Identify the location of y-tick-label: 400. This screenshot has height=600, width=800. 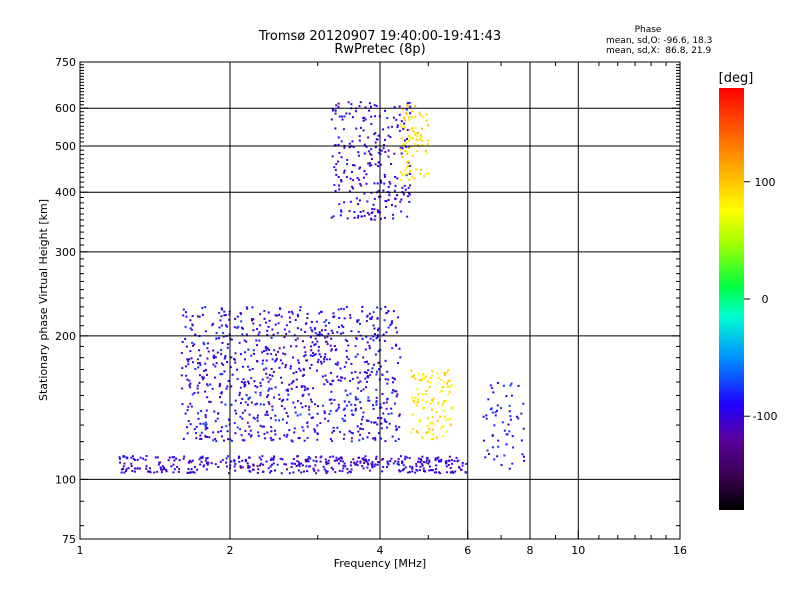
(65, 192).